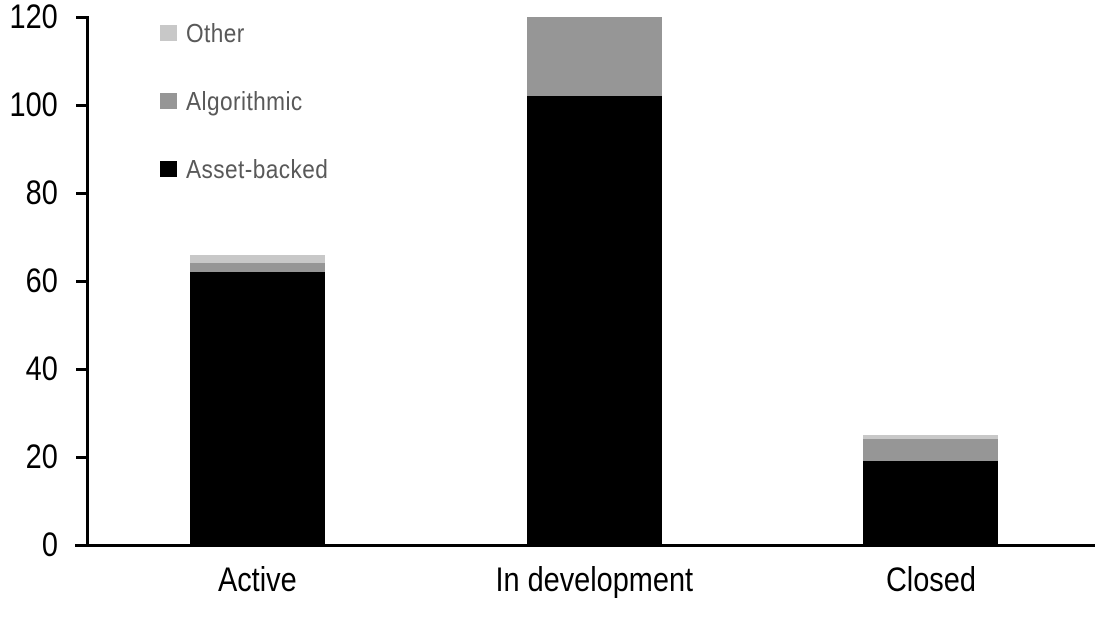 The height and width of the screenshot is (618, 1102). What do you see at coordinates (257, 168) in the screenshot?
I see `legend-label-asset-backed: Asset-backed` at bounding box center [257, 168].